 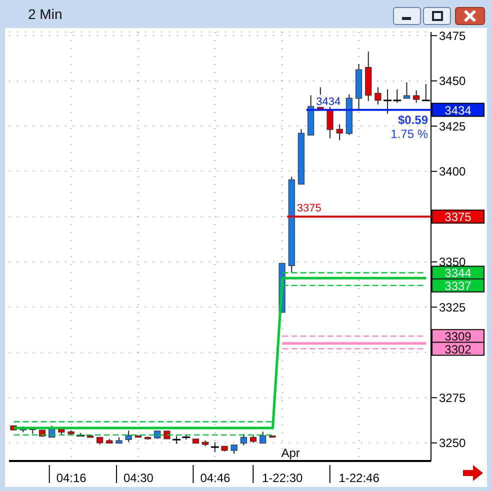 I want to click on text: 3434, so click(x=458, y=110).